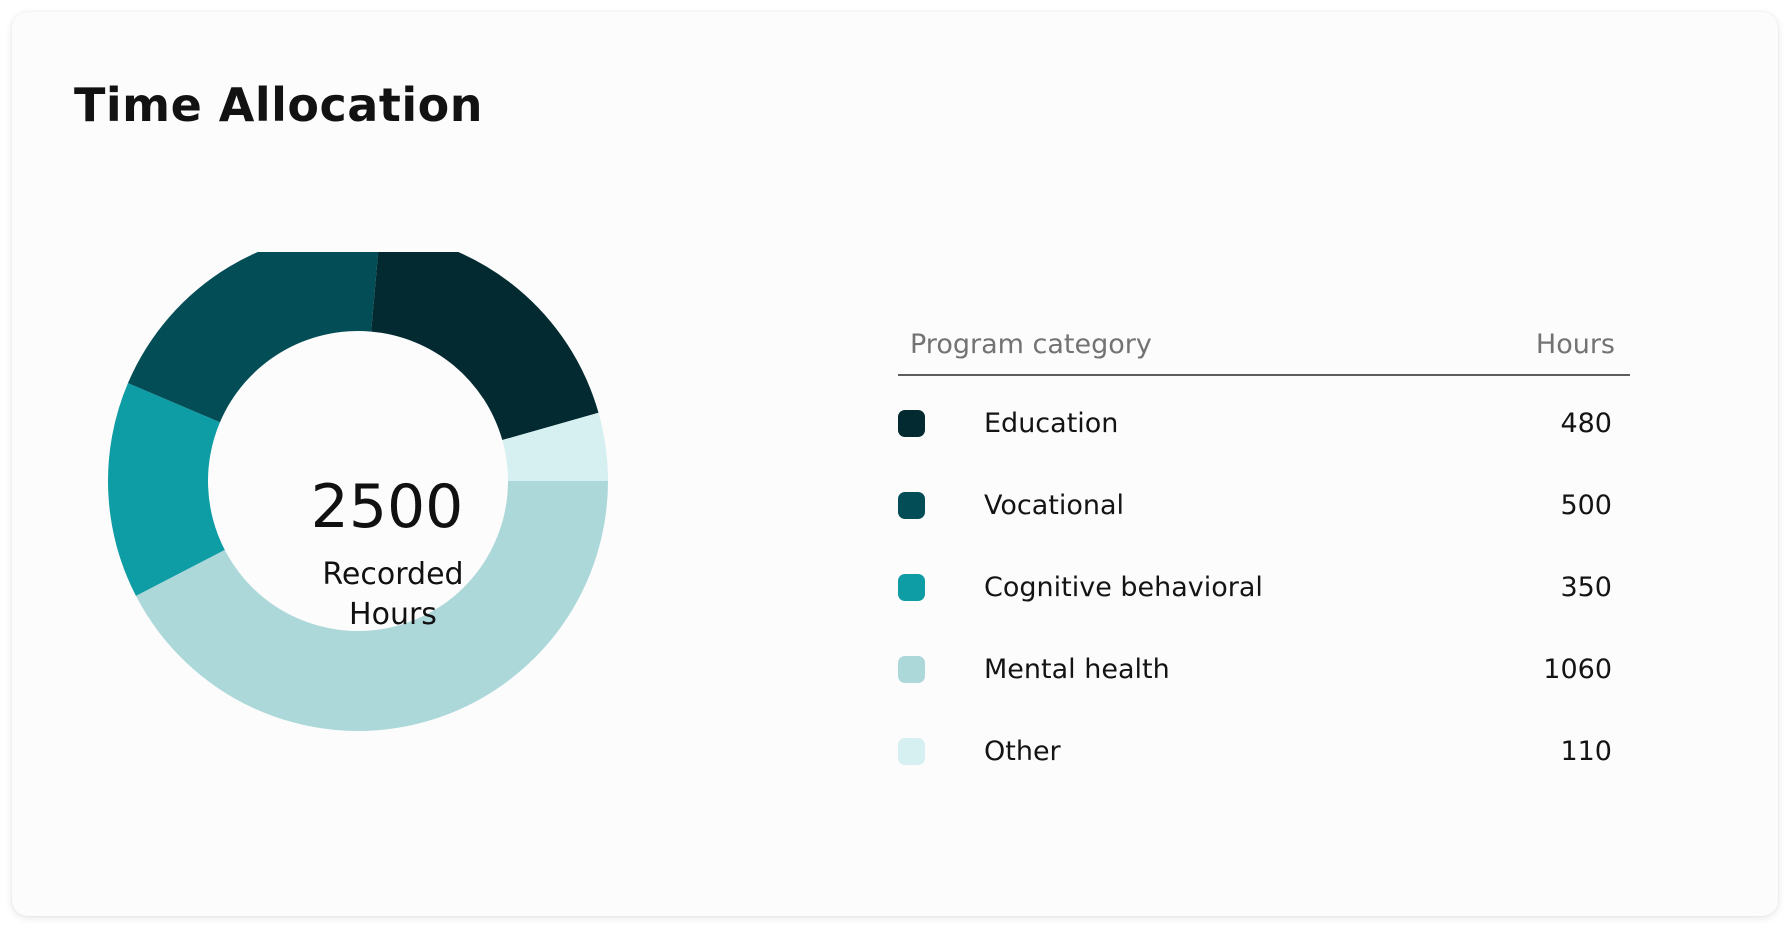 The height and width of the screenshot is (934, 1792). Describe the element at coordinates (485, 346) in the screenshot. I see `donut-slice-education` at that location.